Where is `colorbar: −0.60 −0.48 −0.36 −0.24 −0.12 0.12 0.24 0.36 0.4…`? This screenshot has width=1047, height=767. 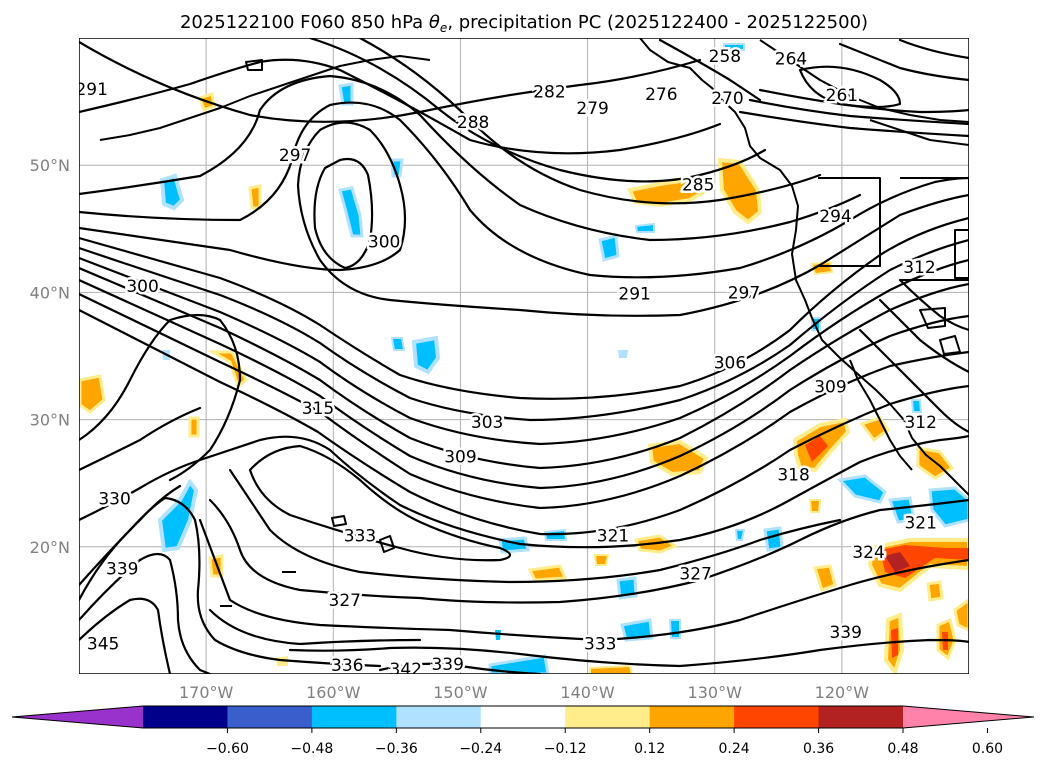
colorbar: −0.60 −0.48 −0.36 −0.24 −0.12 0.12 0.24 0.36 0.4… is located at coordinates (523, 731).